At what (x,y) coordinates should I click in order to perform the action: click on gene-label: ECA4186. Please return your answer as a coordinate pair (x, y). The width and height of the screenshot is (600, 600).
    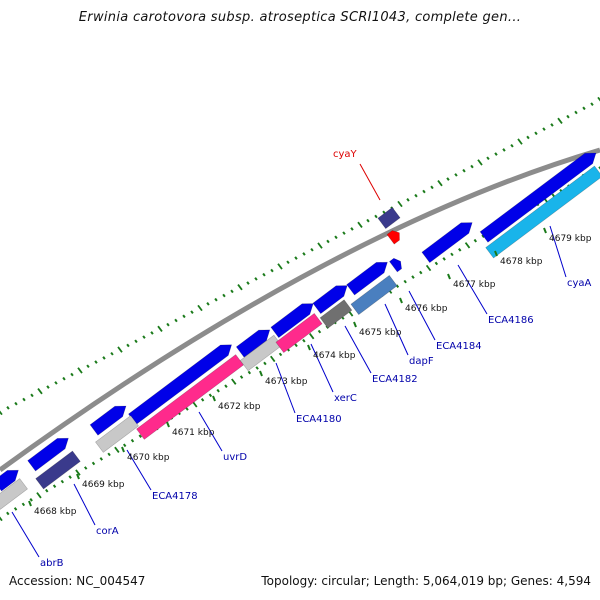
    Looking at the image, I should click on (511, 320).